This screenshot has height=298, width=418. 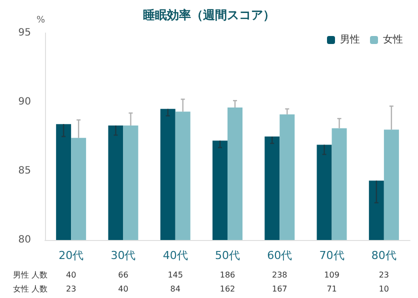 What do you see at coordinates (331, 255) in the screenshot?
I see `x-tick-label: 70代` at bounding box center [331, 255].